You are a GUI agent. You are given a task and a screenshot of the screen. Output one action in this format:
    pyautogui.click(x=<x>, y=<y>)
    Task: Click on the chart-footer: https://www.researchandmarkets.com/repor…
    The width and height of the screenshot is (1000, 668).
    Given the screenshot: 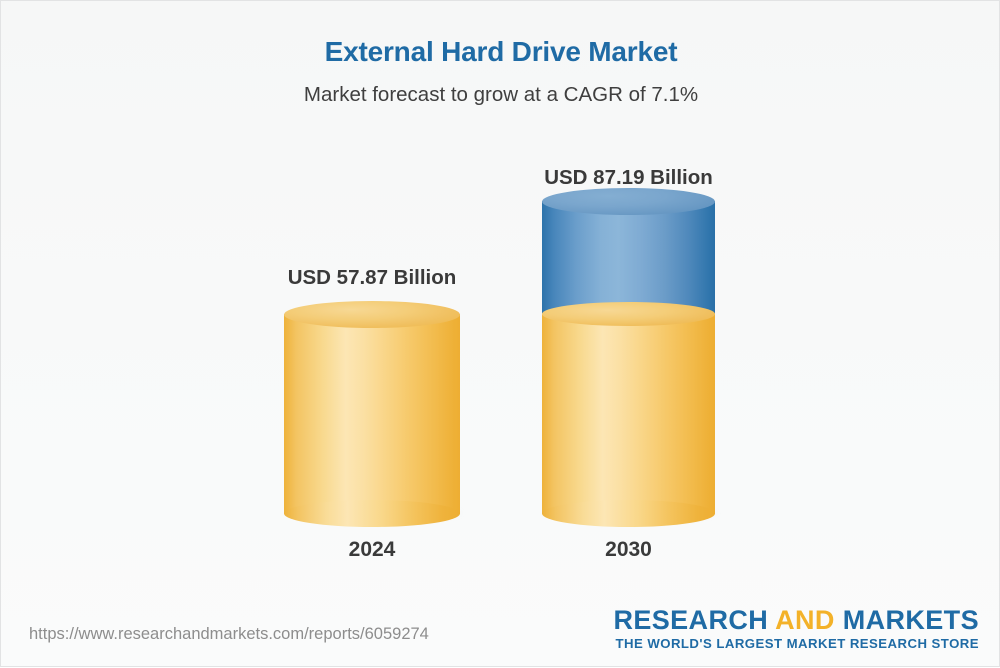 What is the action you would take?
    pyautogui.click(x=500, y=629)
    